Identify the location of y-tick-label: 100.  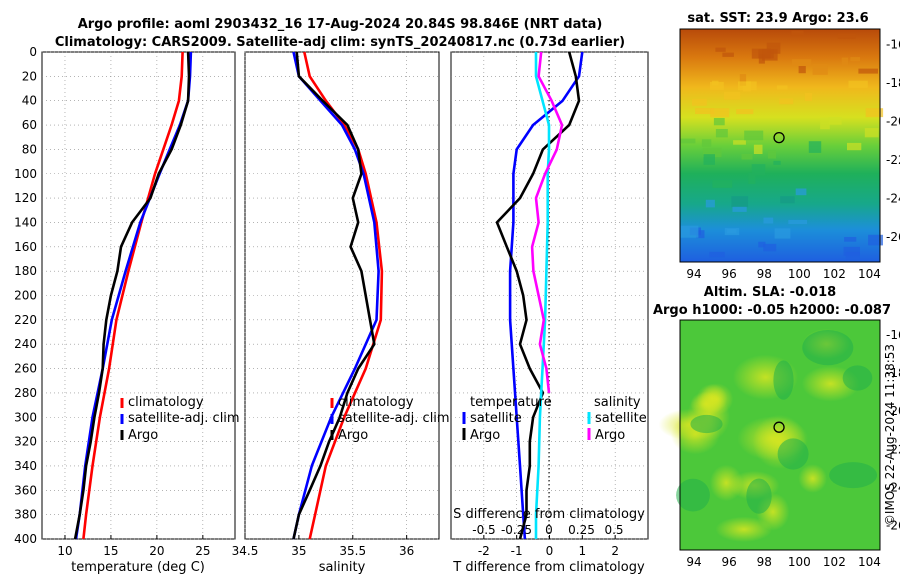
(25, 174).